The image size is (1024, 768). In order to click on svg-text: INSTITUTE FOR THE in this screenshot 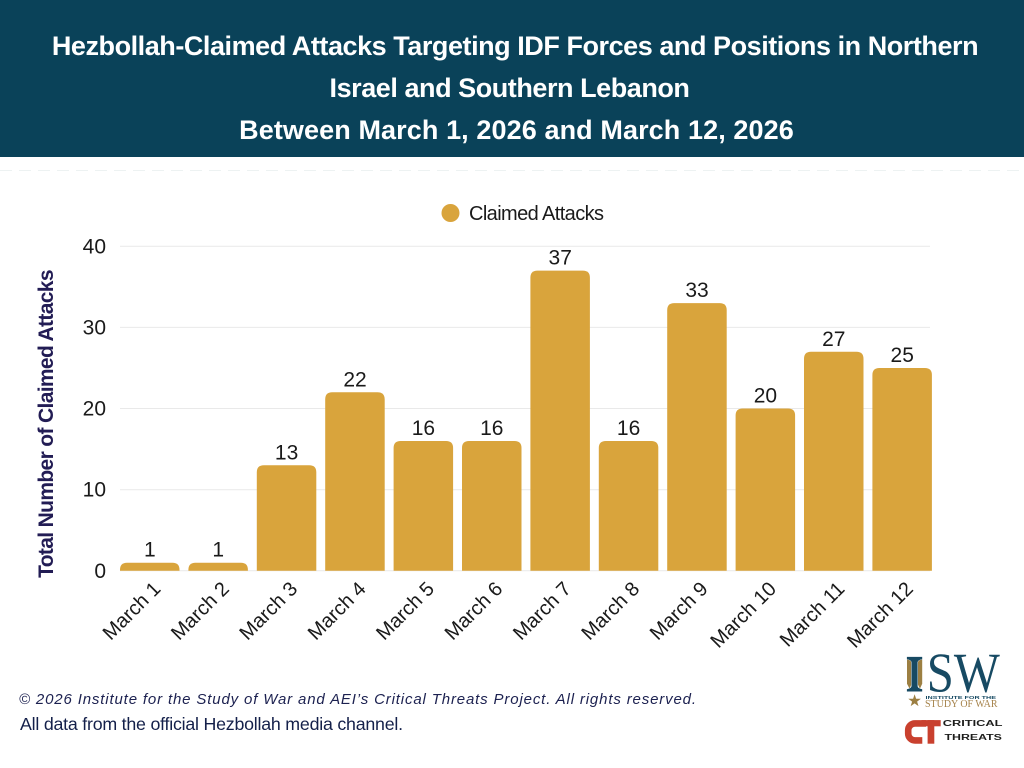, I will do `click(962, 698)`.